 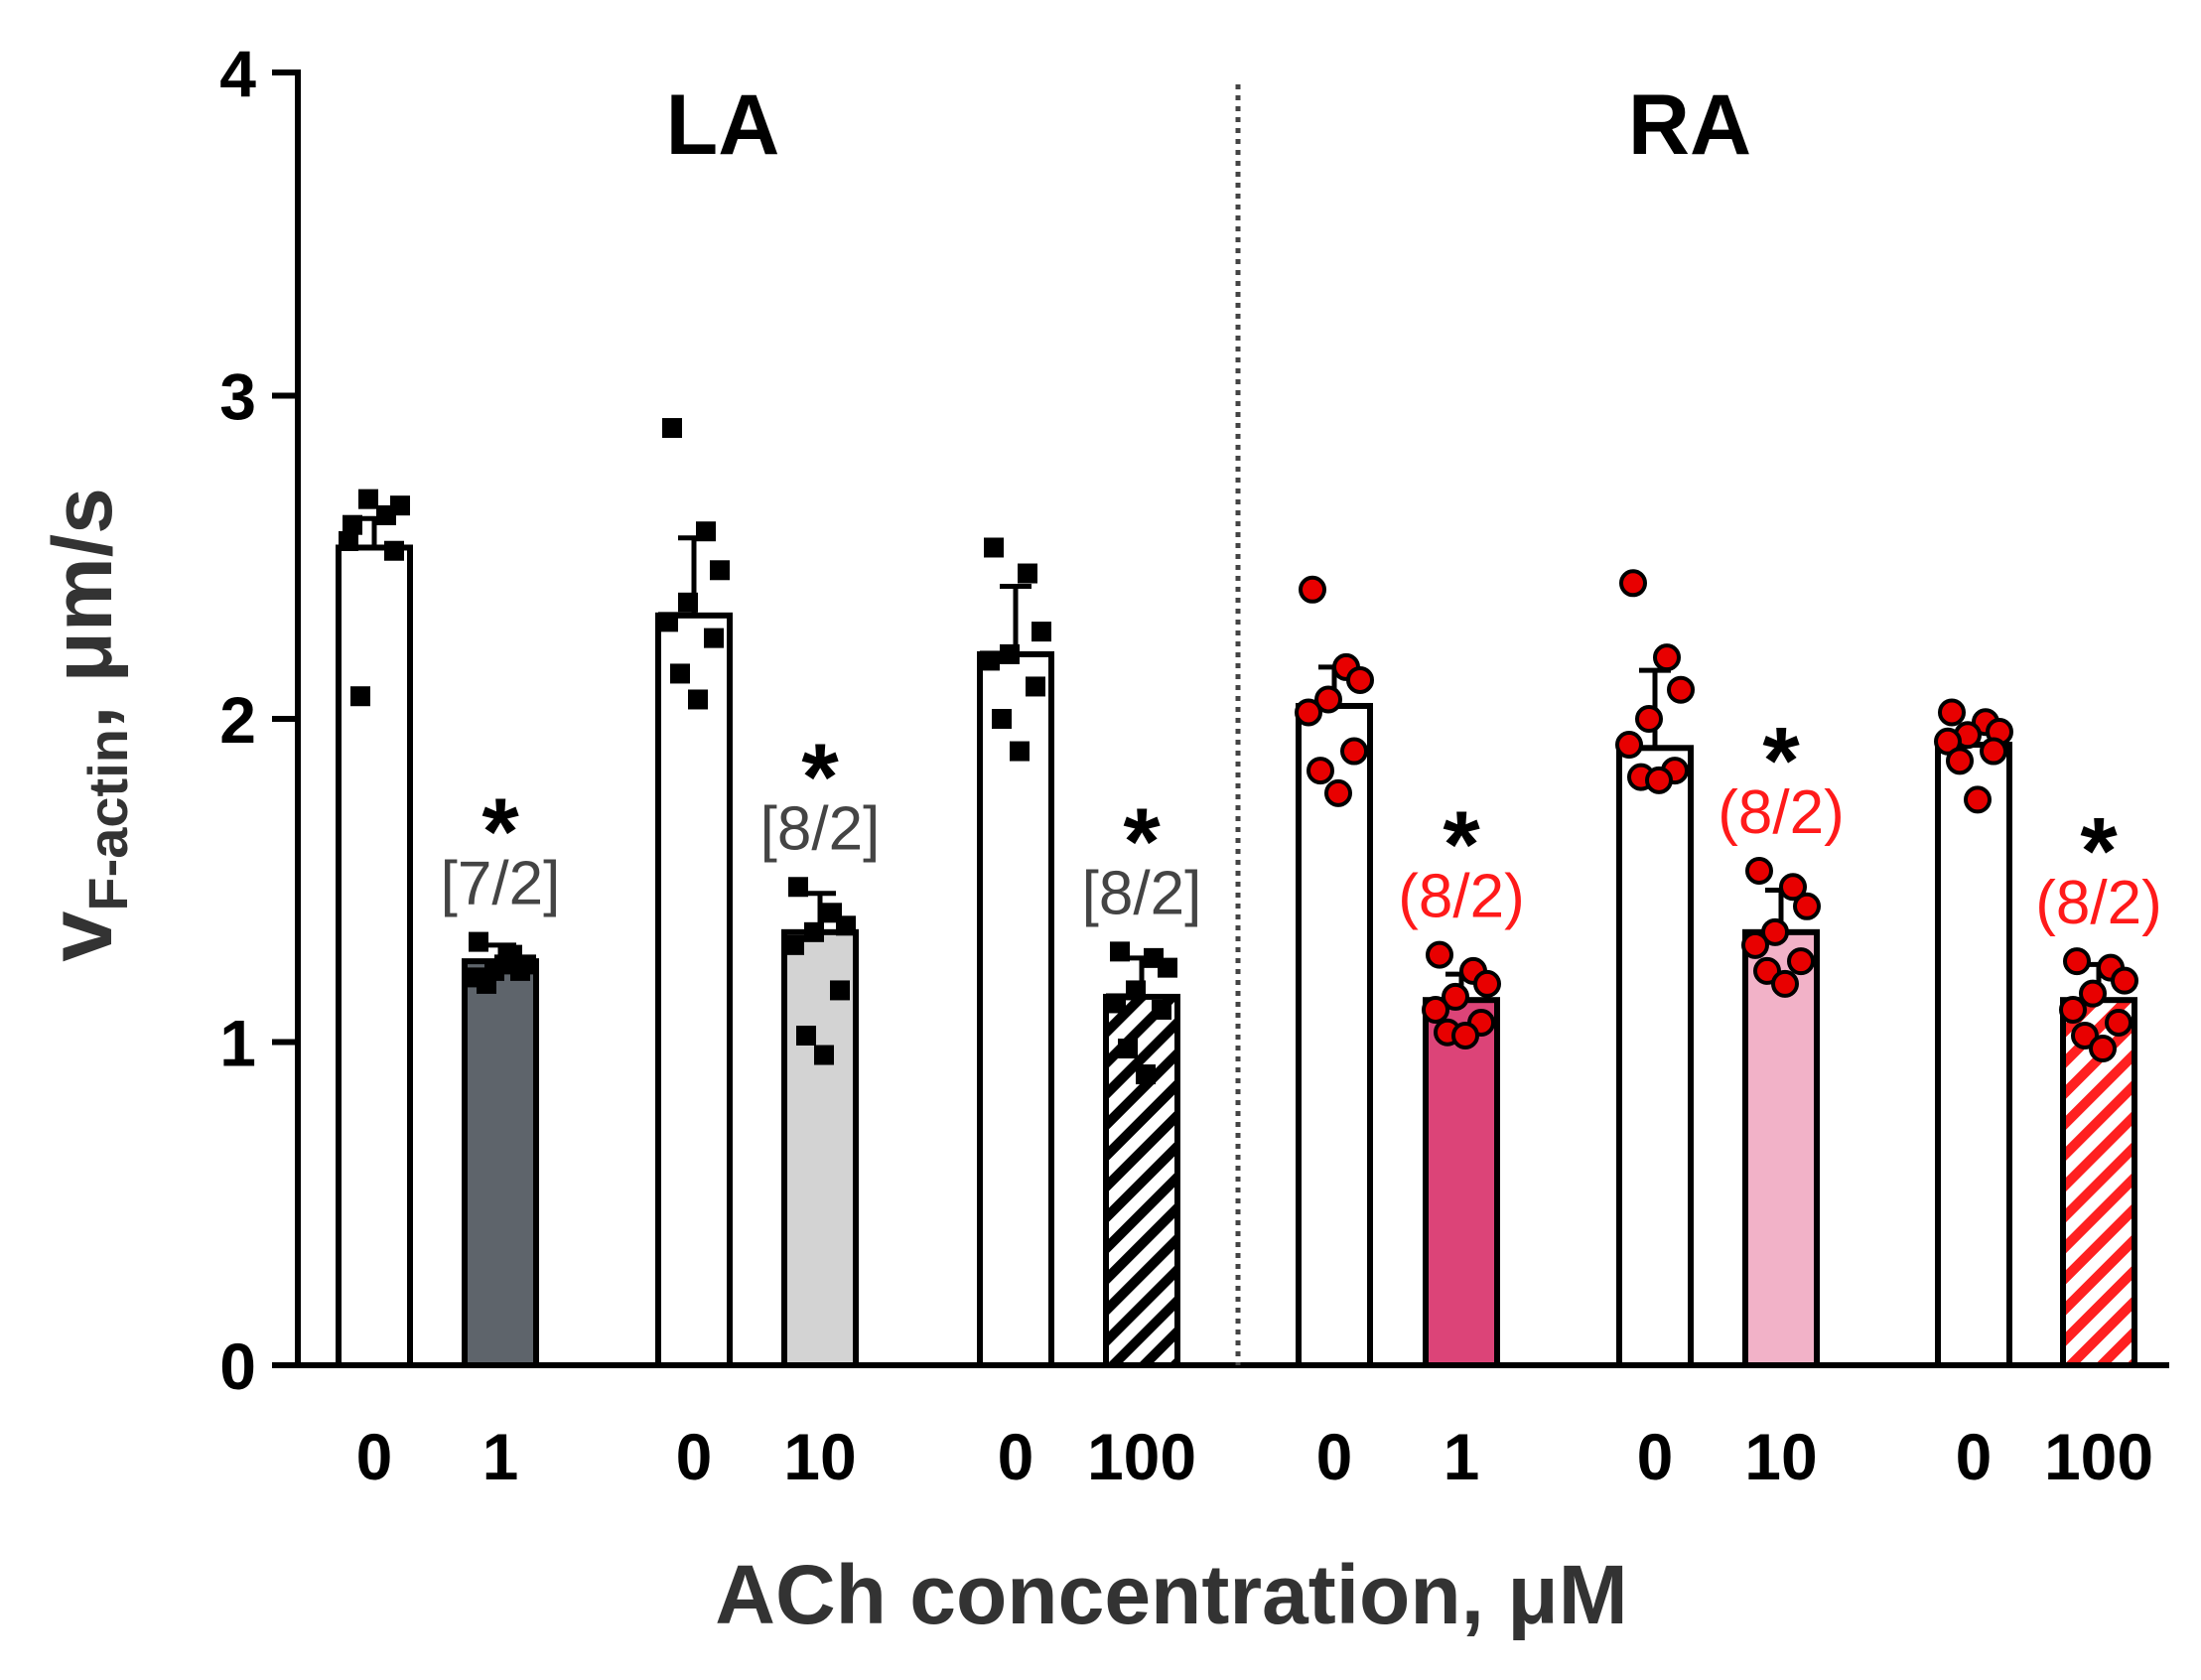 What do you see at coordinates (1461, 845) in the screenshot?
I see `significance-star-7: *` at bounding box center [1461, 845].